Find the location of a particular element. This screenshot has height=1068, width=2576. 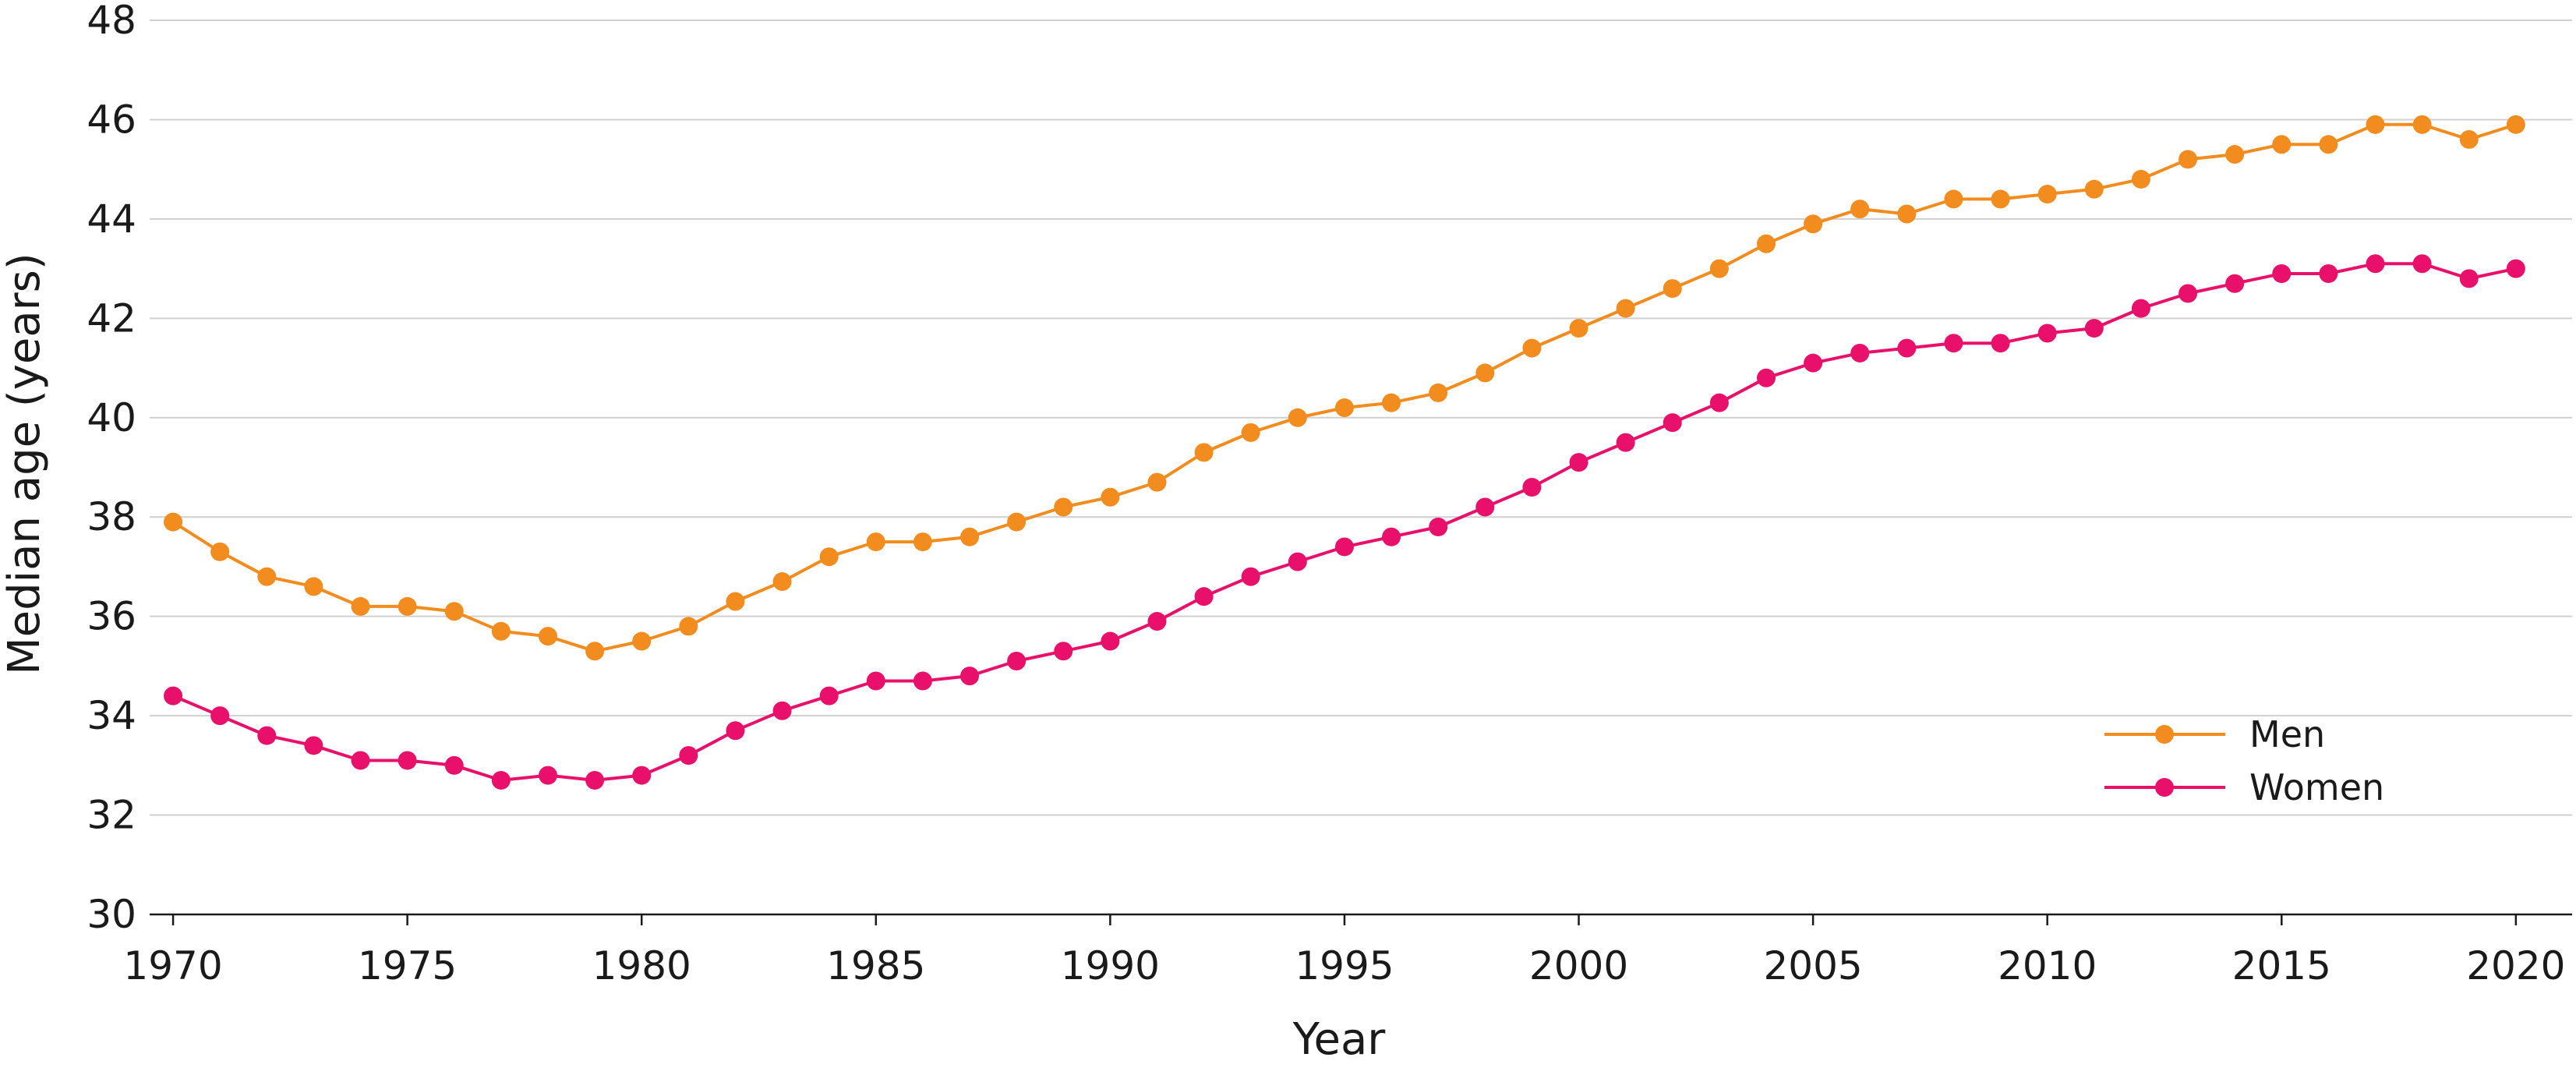

data-point-men-2003 is located at coordinates (1719, 268).